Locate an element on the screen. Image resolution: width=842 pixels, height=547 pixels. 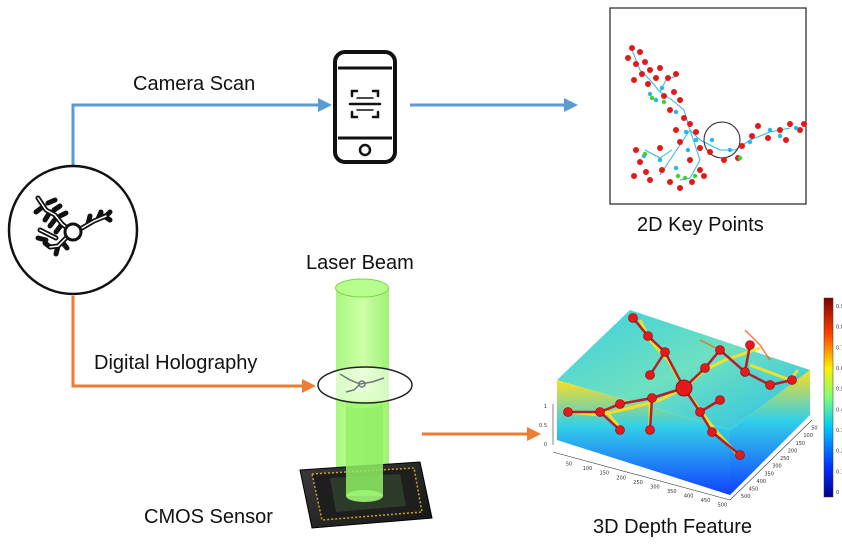
x-tick-label: 250 is located at coordinates (638, 483).